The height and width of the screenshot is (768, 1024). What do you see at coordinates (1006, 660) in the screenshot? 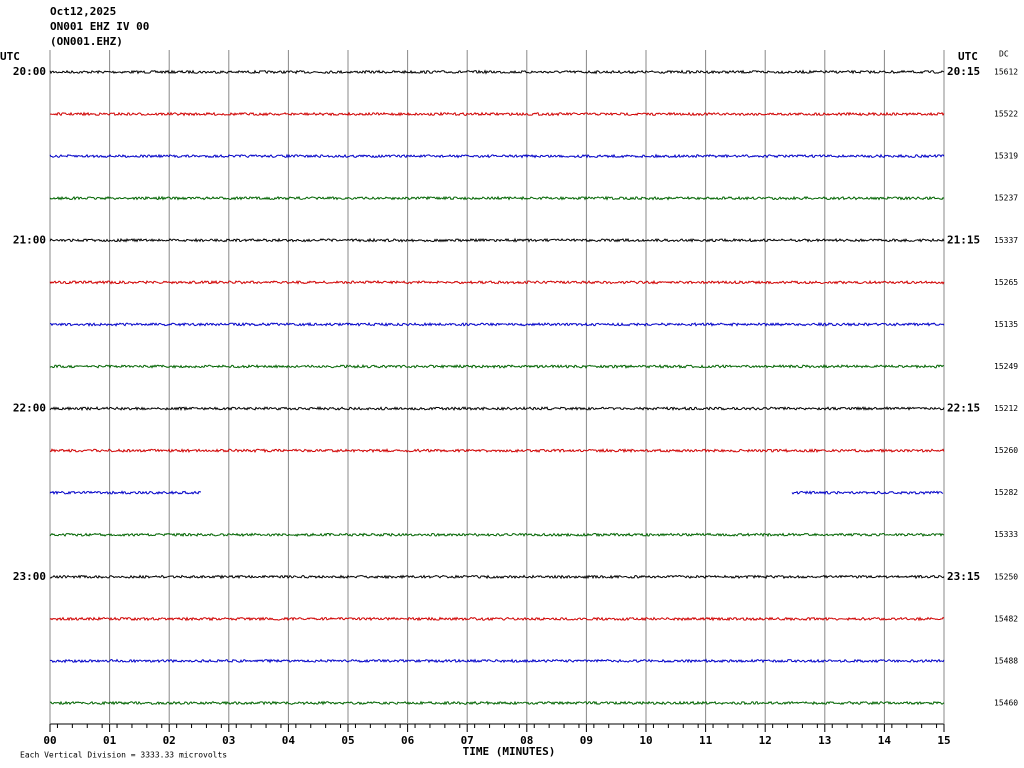
I see `dc-value: 15488` at bounding box center [1006, 660].